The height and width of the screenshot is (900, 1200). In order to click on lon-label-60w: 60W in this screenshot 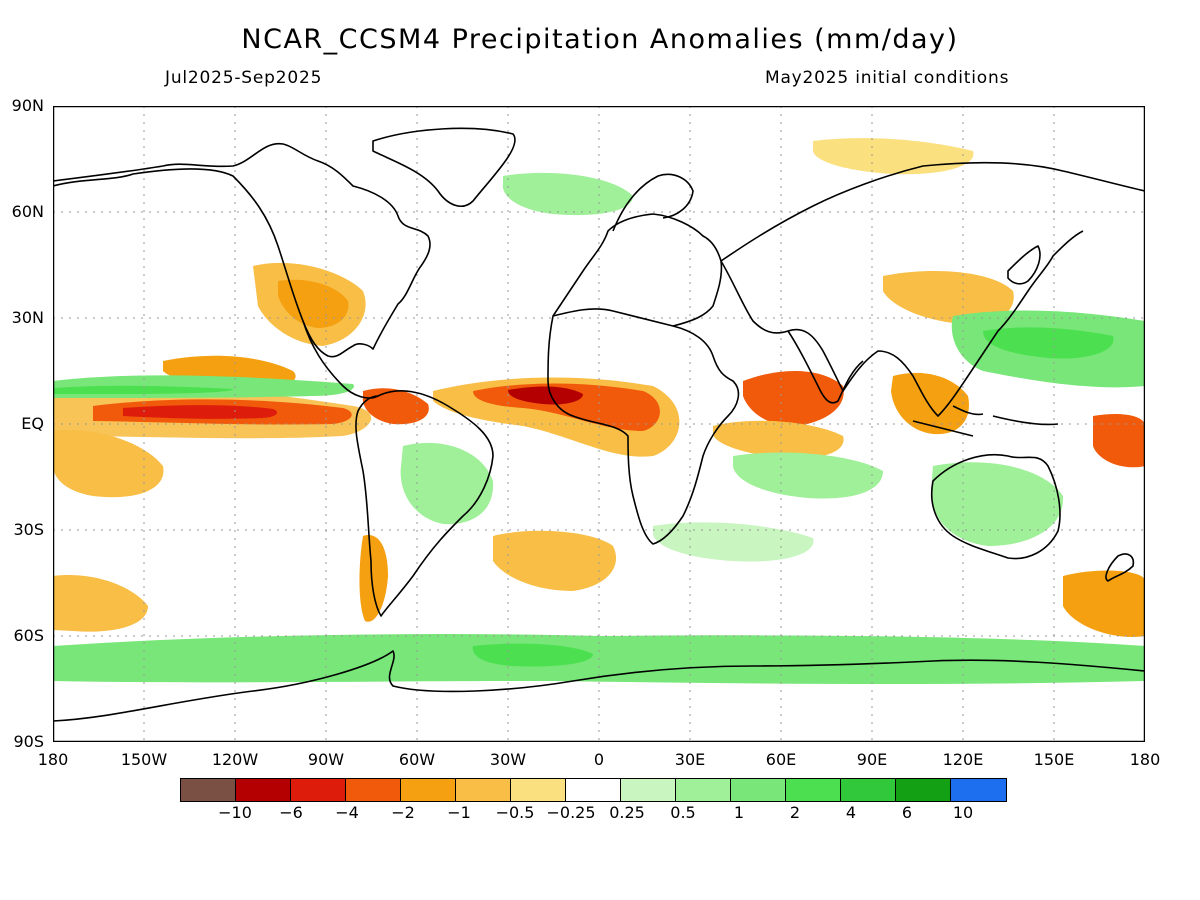, I will do `click(417, 759)`.